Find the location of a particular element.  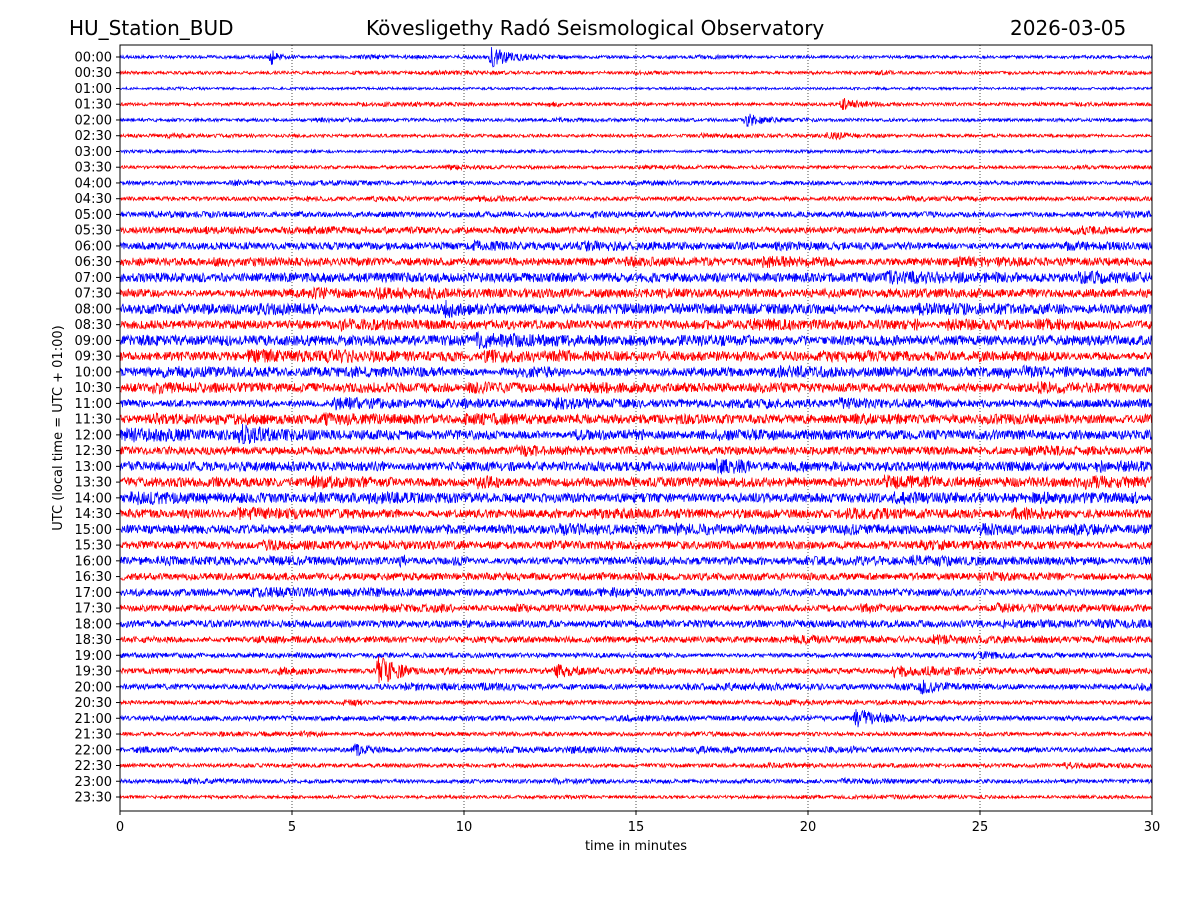

trace-2030 is located at coordinates (636, 703).